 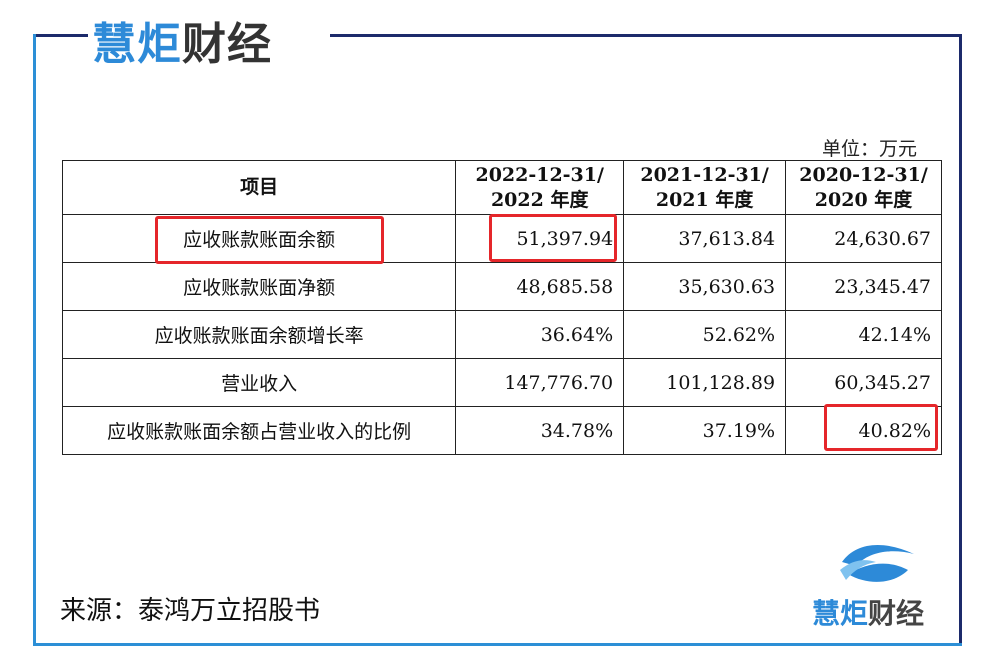 What do you see at coordinates (705, 382) in the screenshot?
I see `cell-value: 101,128.89` at bounding box center [705, 382].